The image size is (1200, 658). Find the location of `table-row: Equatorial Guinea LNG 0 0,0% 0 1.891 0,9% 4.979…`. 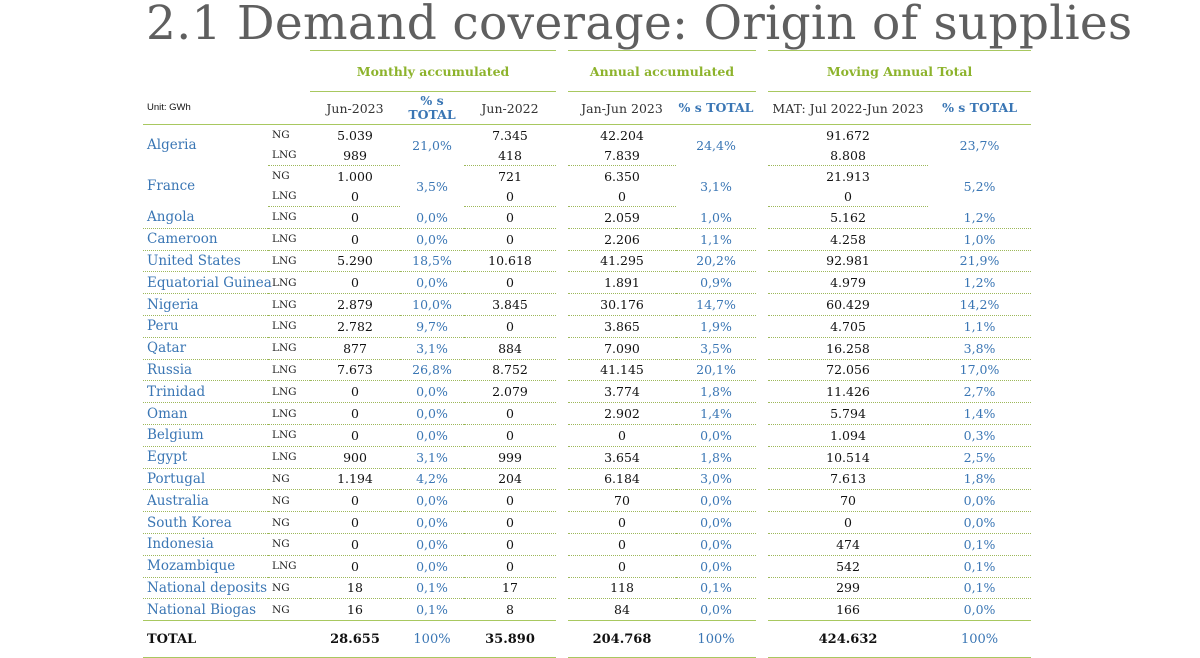

table-row: Equatorial Guinea LNG 0 0,0% 0 1.891 0,9% 4.979… is located at coordinates (587, 283).